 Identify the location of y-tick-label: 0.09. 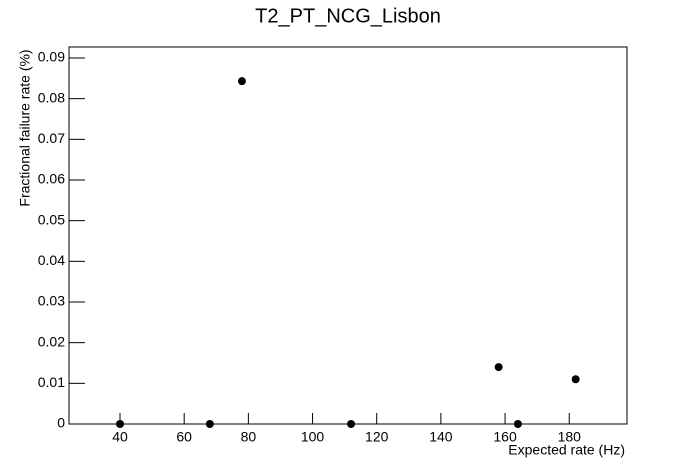
(51, 57).